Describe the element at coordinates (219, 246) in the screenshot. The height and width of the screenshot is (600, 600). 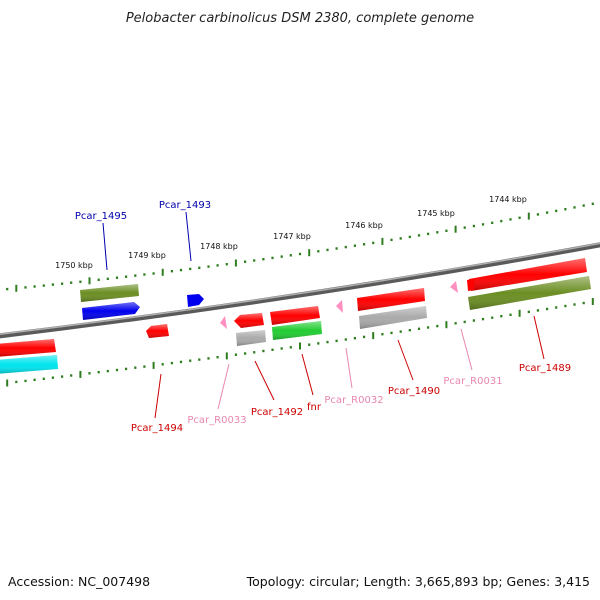
I see `kbp-label-1748: 1748 kbp` at that location.